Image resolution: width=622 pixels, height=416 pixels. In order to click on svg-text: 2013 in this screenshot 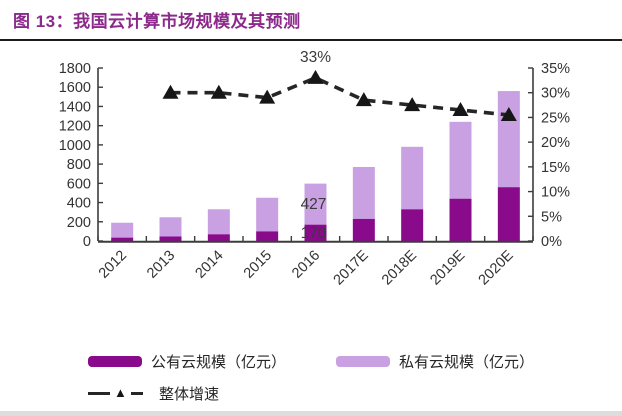, I will do `click(161, 265)`.